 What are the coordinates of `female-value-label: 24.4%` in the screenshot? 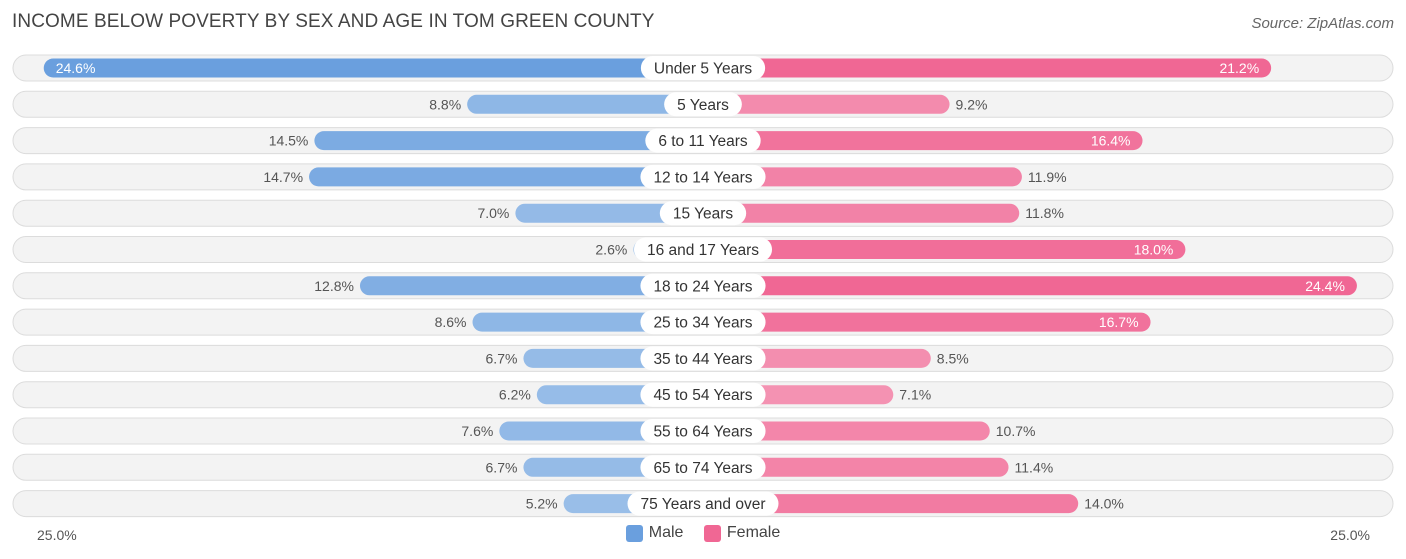 It's located at (1325, 286).